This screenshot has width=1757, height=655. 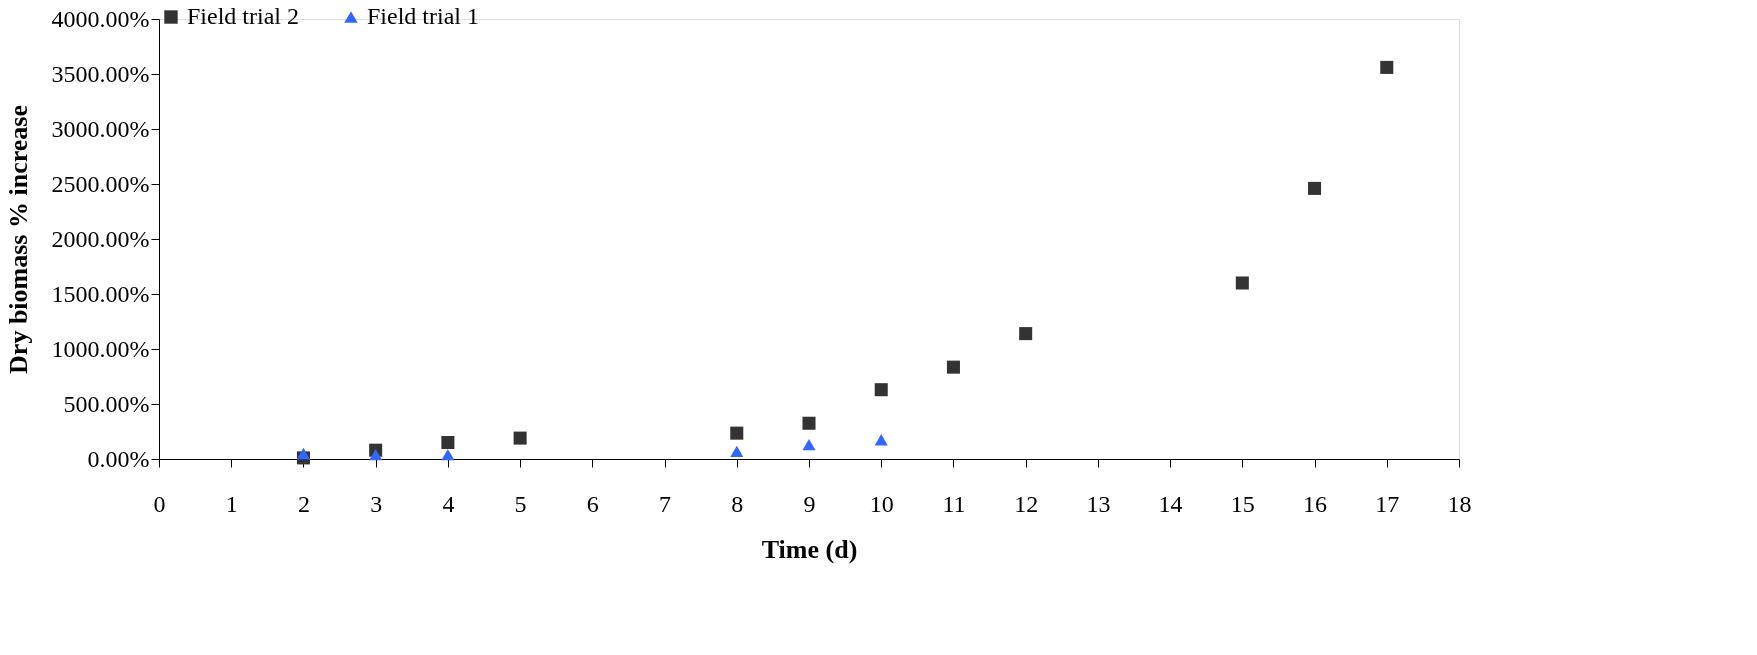 I want to click on legend-label: Field trial 1, so click(x=423, y=16).